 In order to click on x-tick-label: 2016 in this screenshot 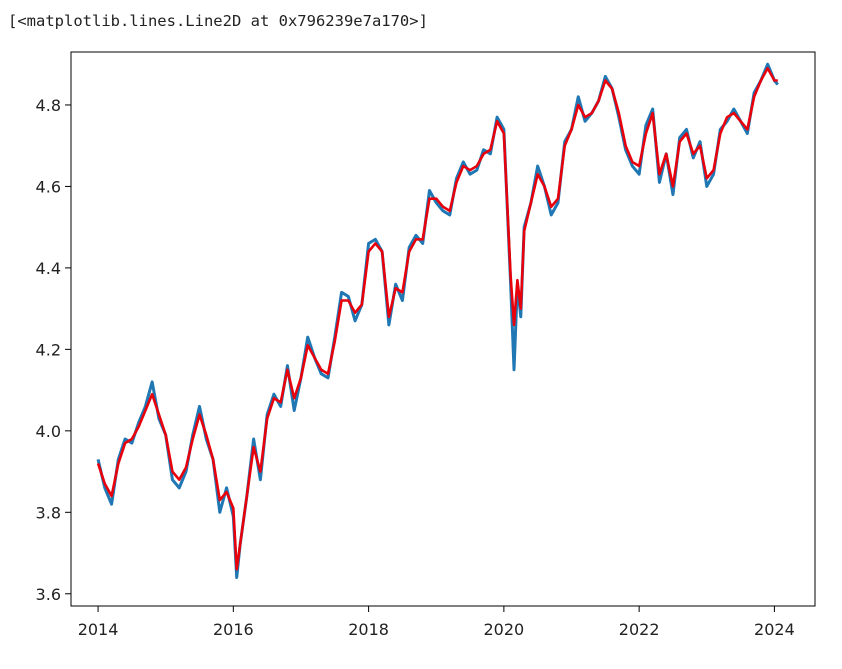, I will do `click(233, 629)`.